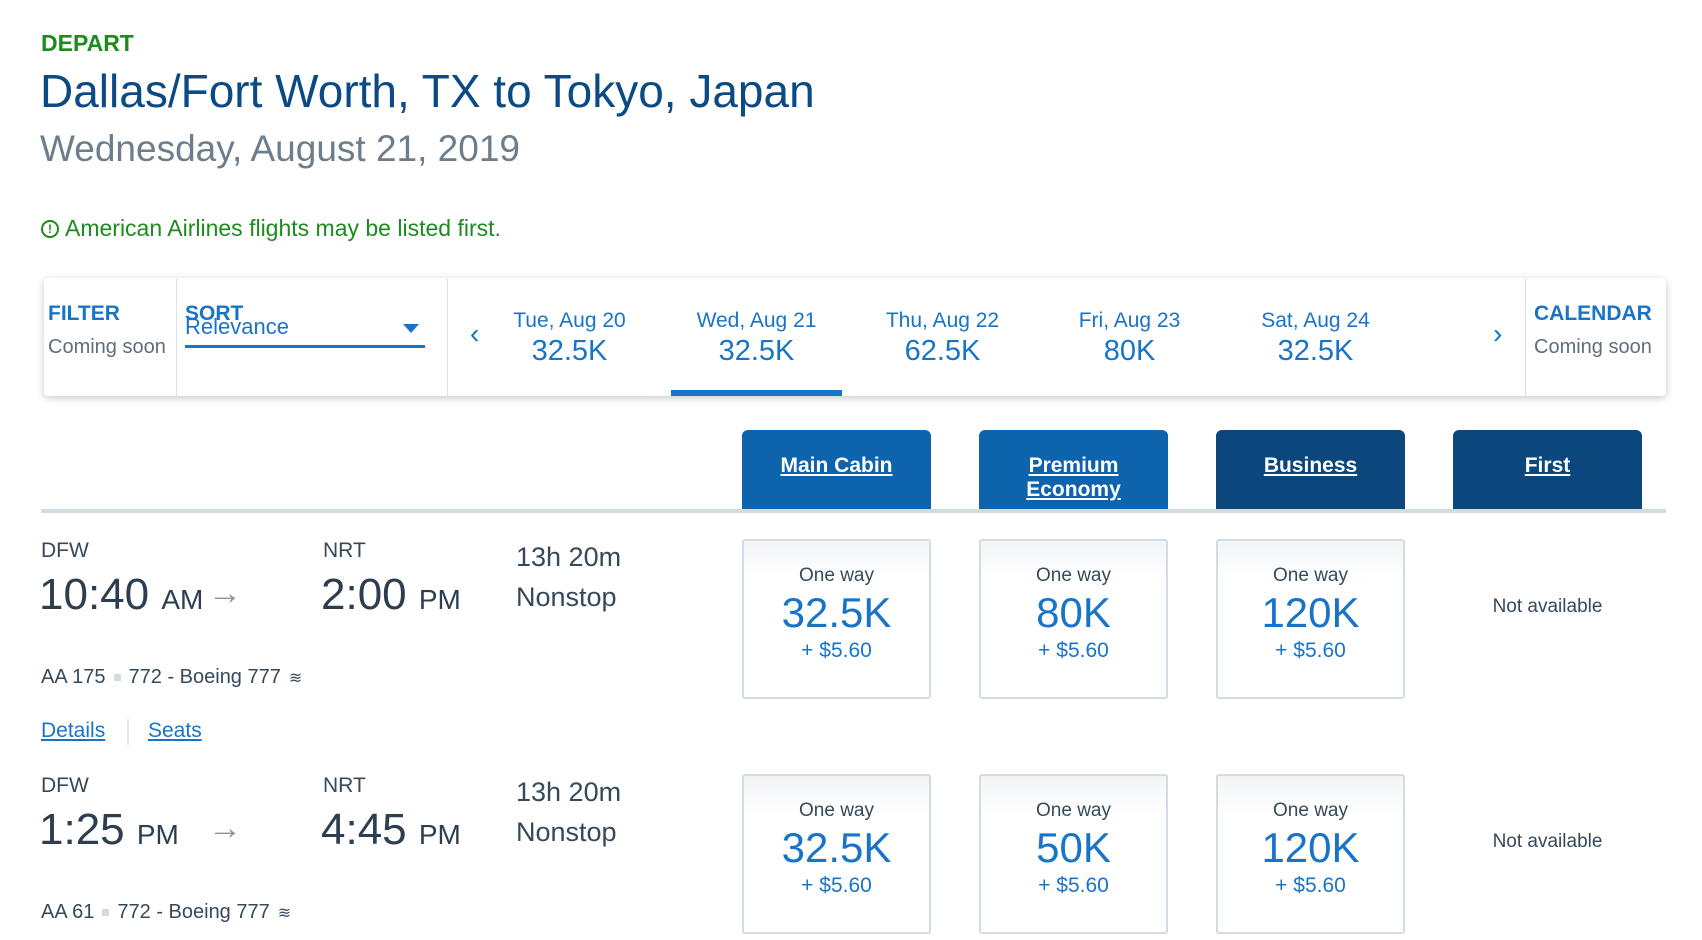  Describe the element at coordinates (121, 594) in the screenshot. I see `departure-time: 10:40 AM` at that location.